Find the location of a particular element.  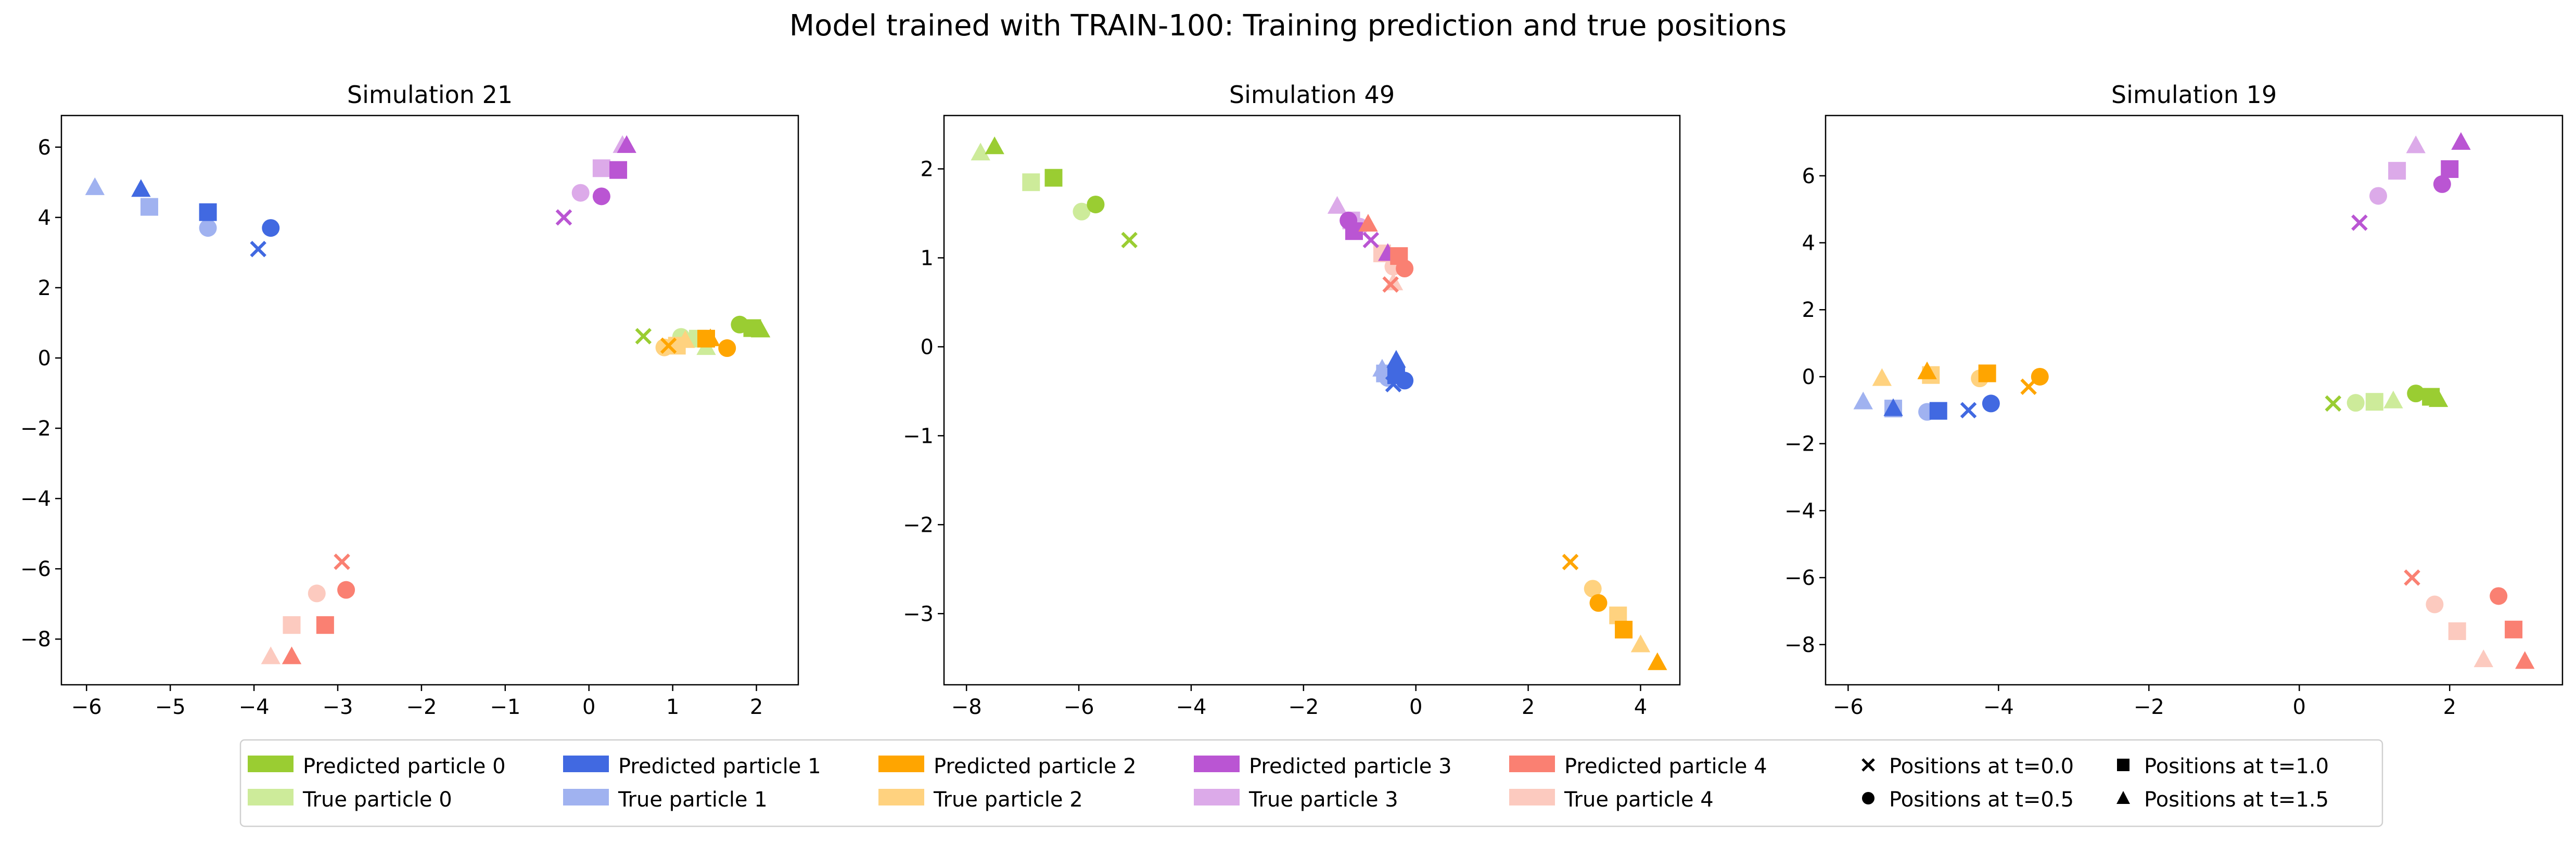

true-particle-3-triangle-marker is located at coordinates (1337, 205).